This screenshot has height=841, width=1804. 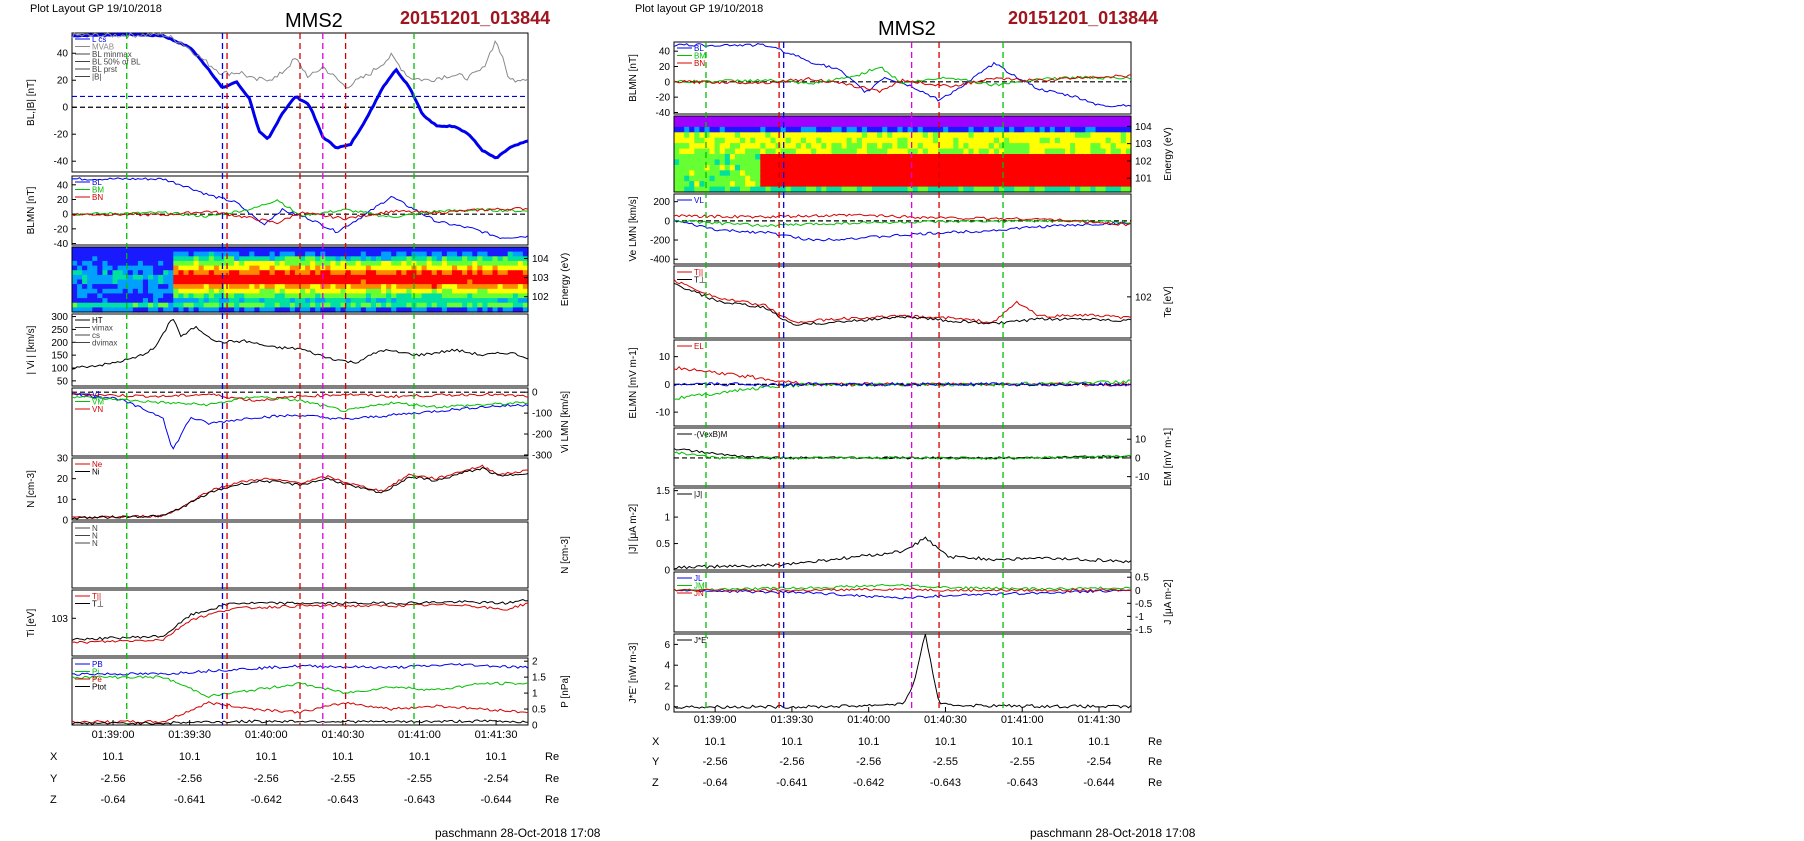 I want to click on y-tick-label: -10, so click(x=663, y=413).